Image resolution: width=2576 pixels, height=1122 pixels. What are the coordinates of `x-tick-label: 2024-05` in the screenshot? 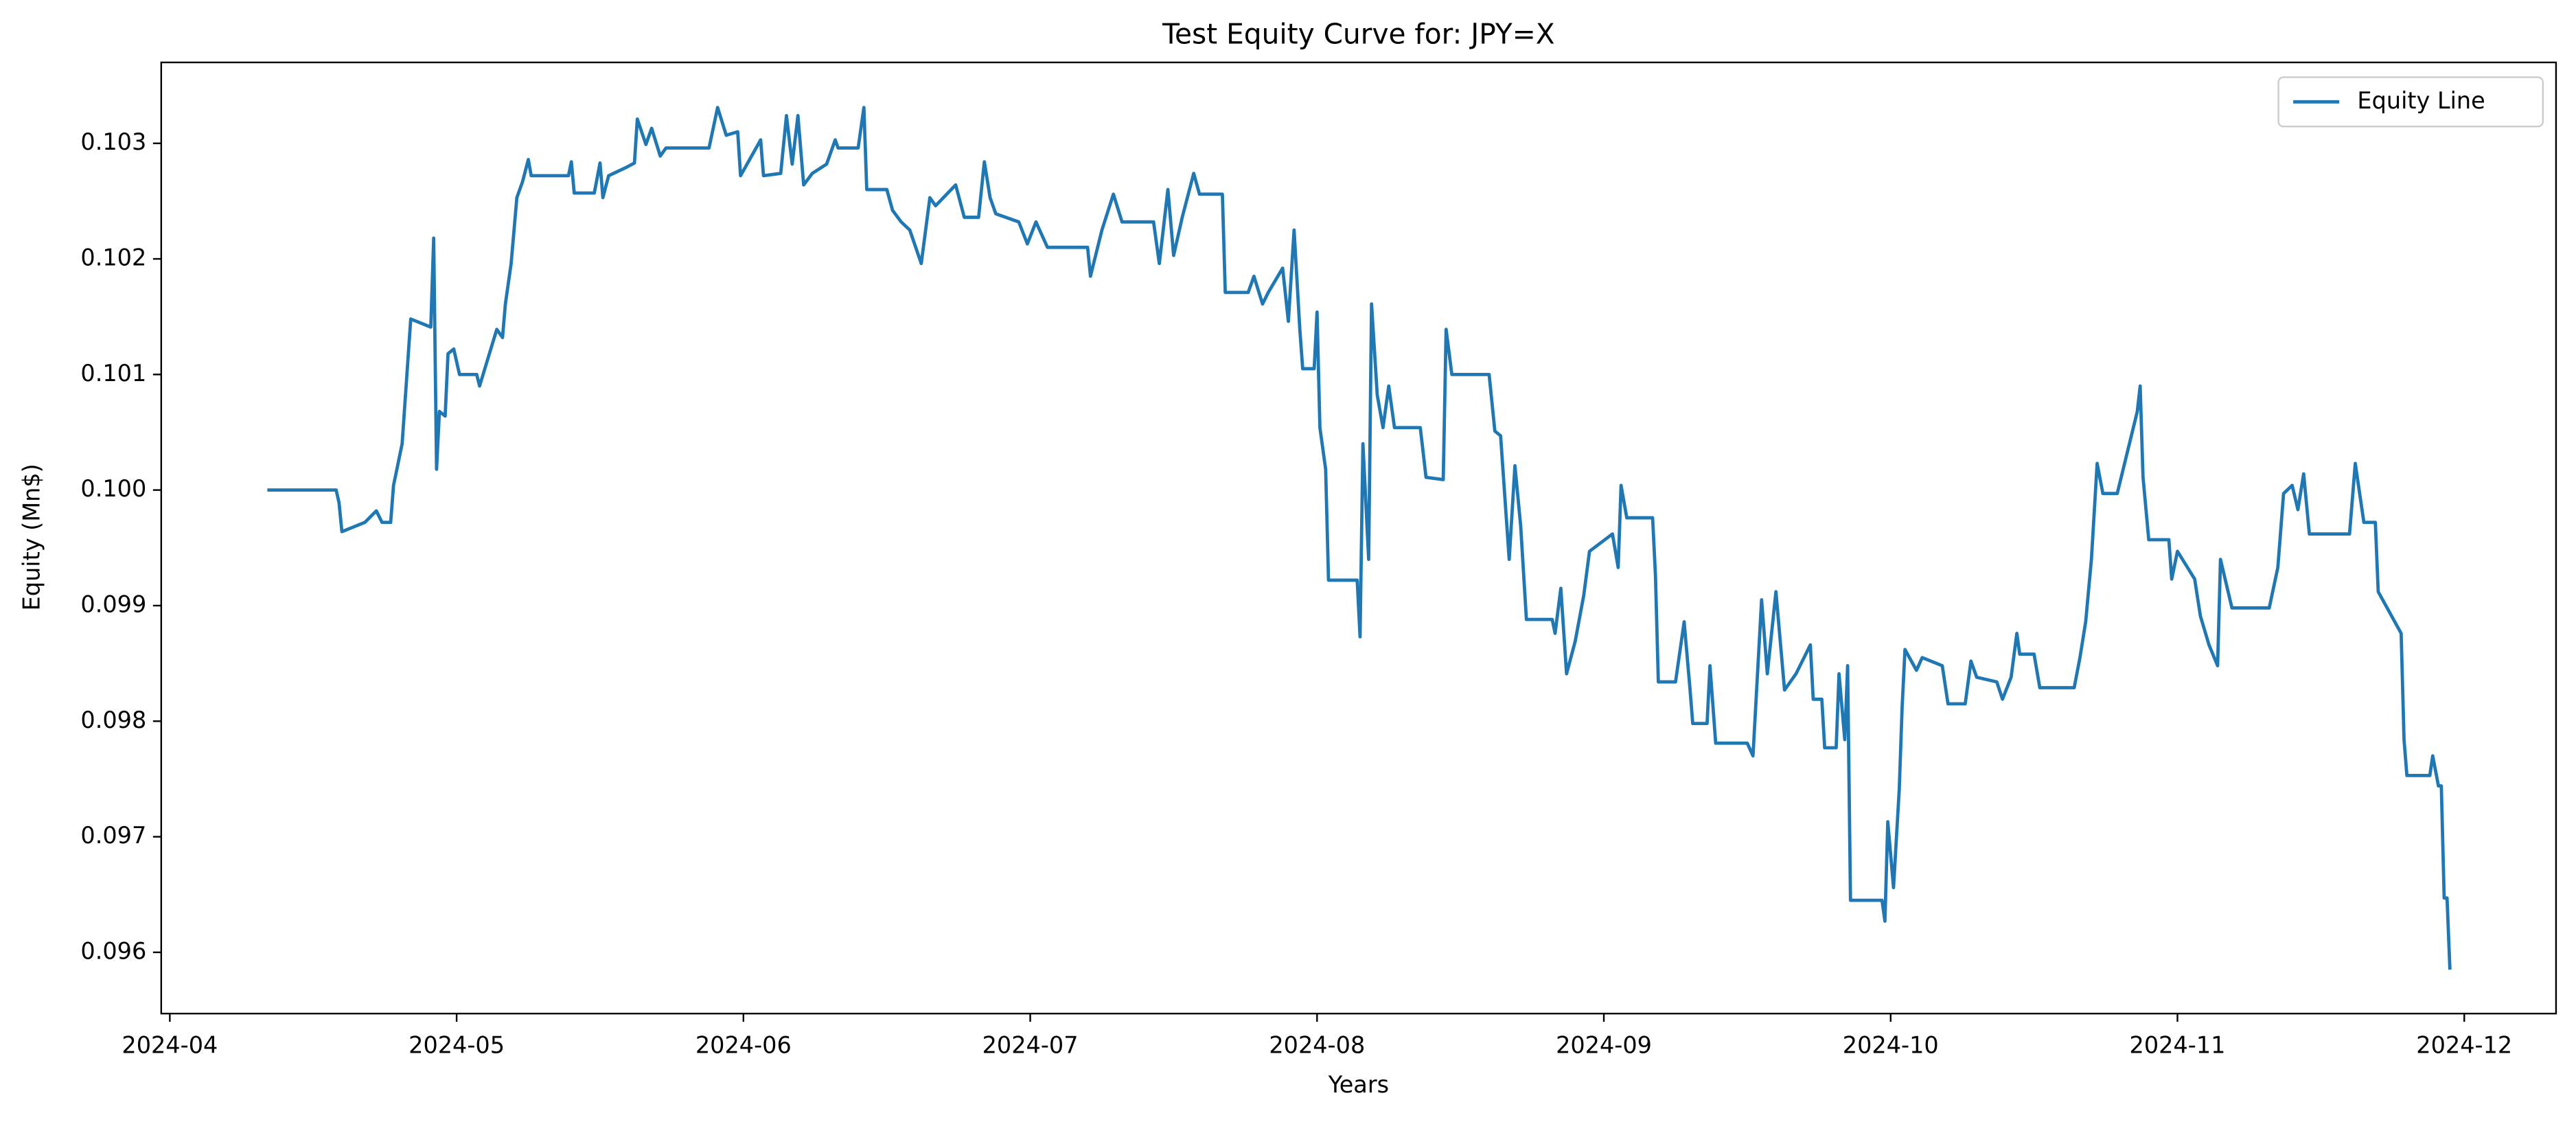 It's located at (457, 1044).